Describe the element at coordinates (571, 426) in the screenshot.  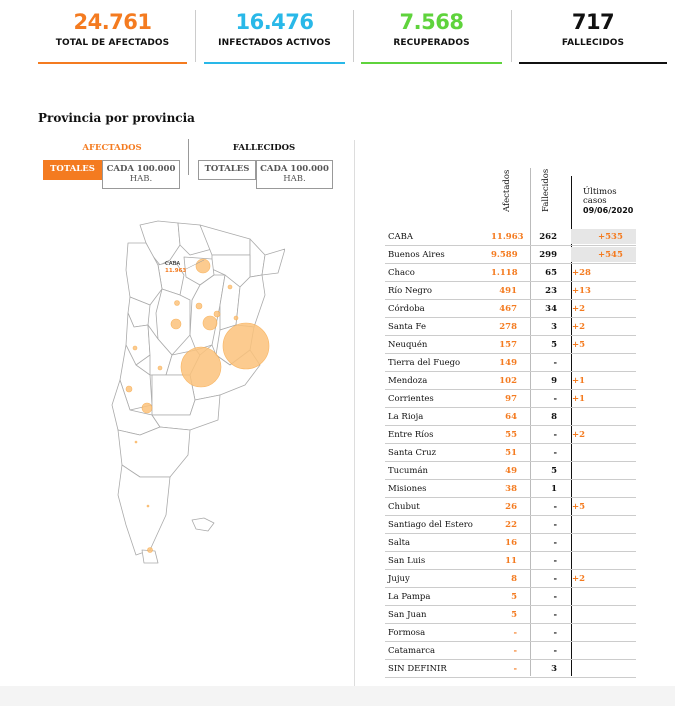
I see `col-separator` at that location.